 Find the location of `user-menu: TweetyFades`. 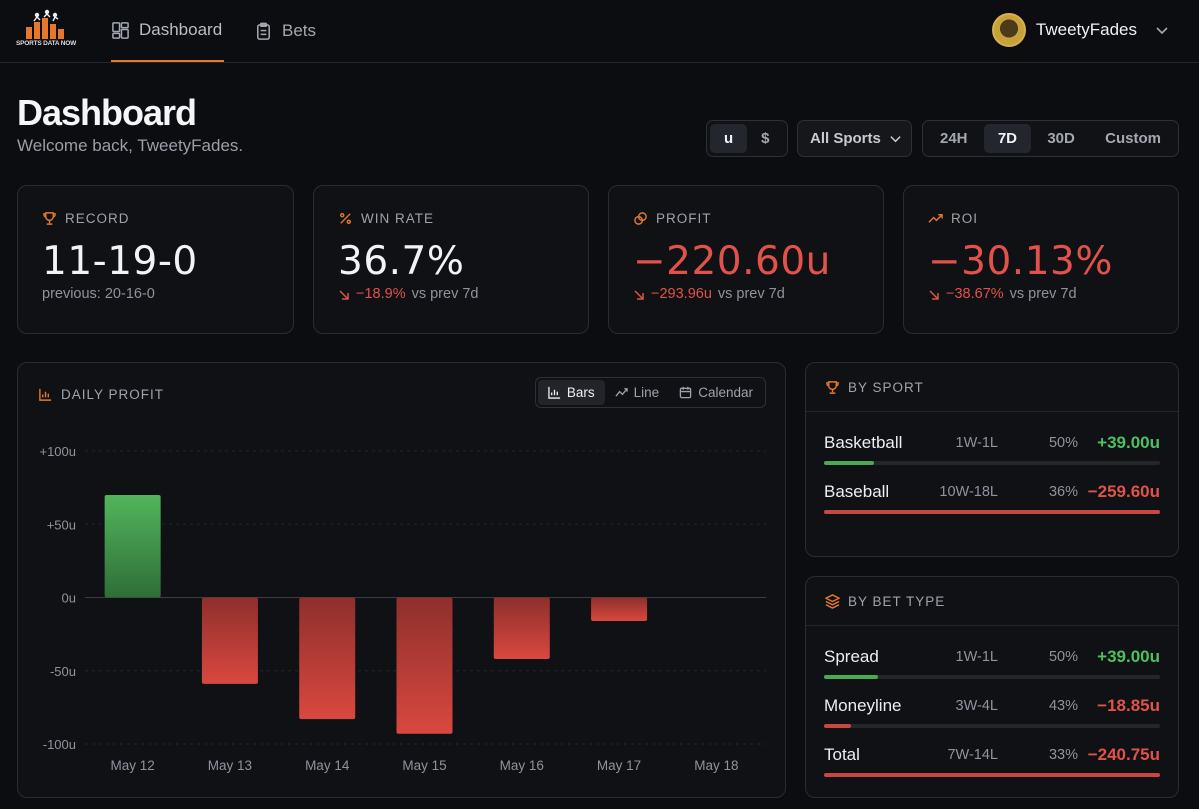

user-menu: TweetyFades is located at coordinates (1080, 30).